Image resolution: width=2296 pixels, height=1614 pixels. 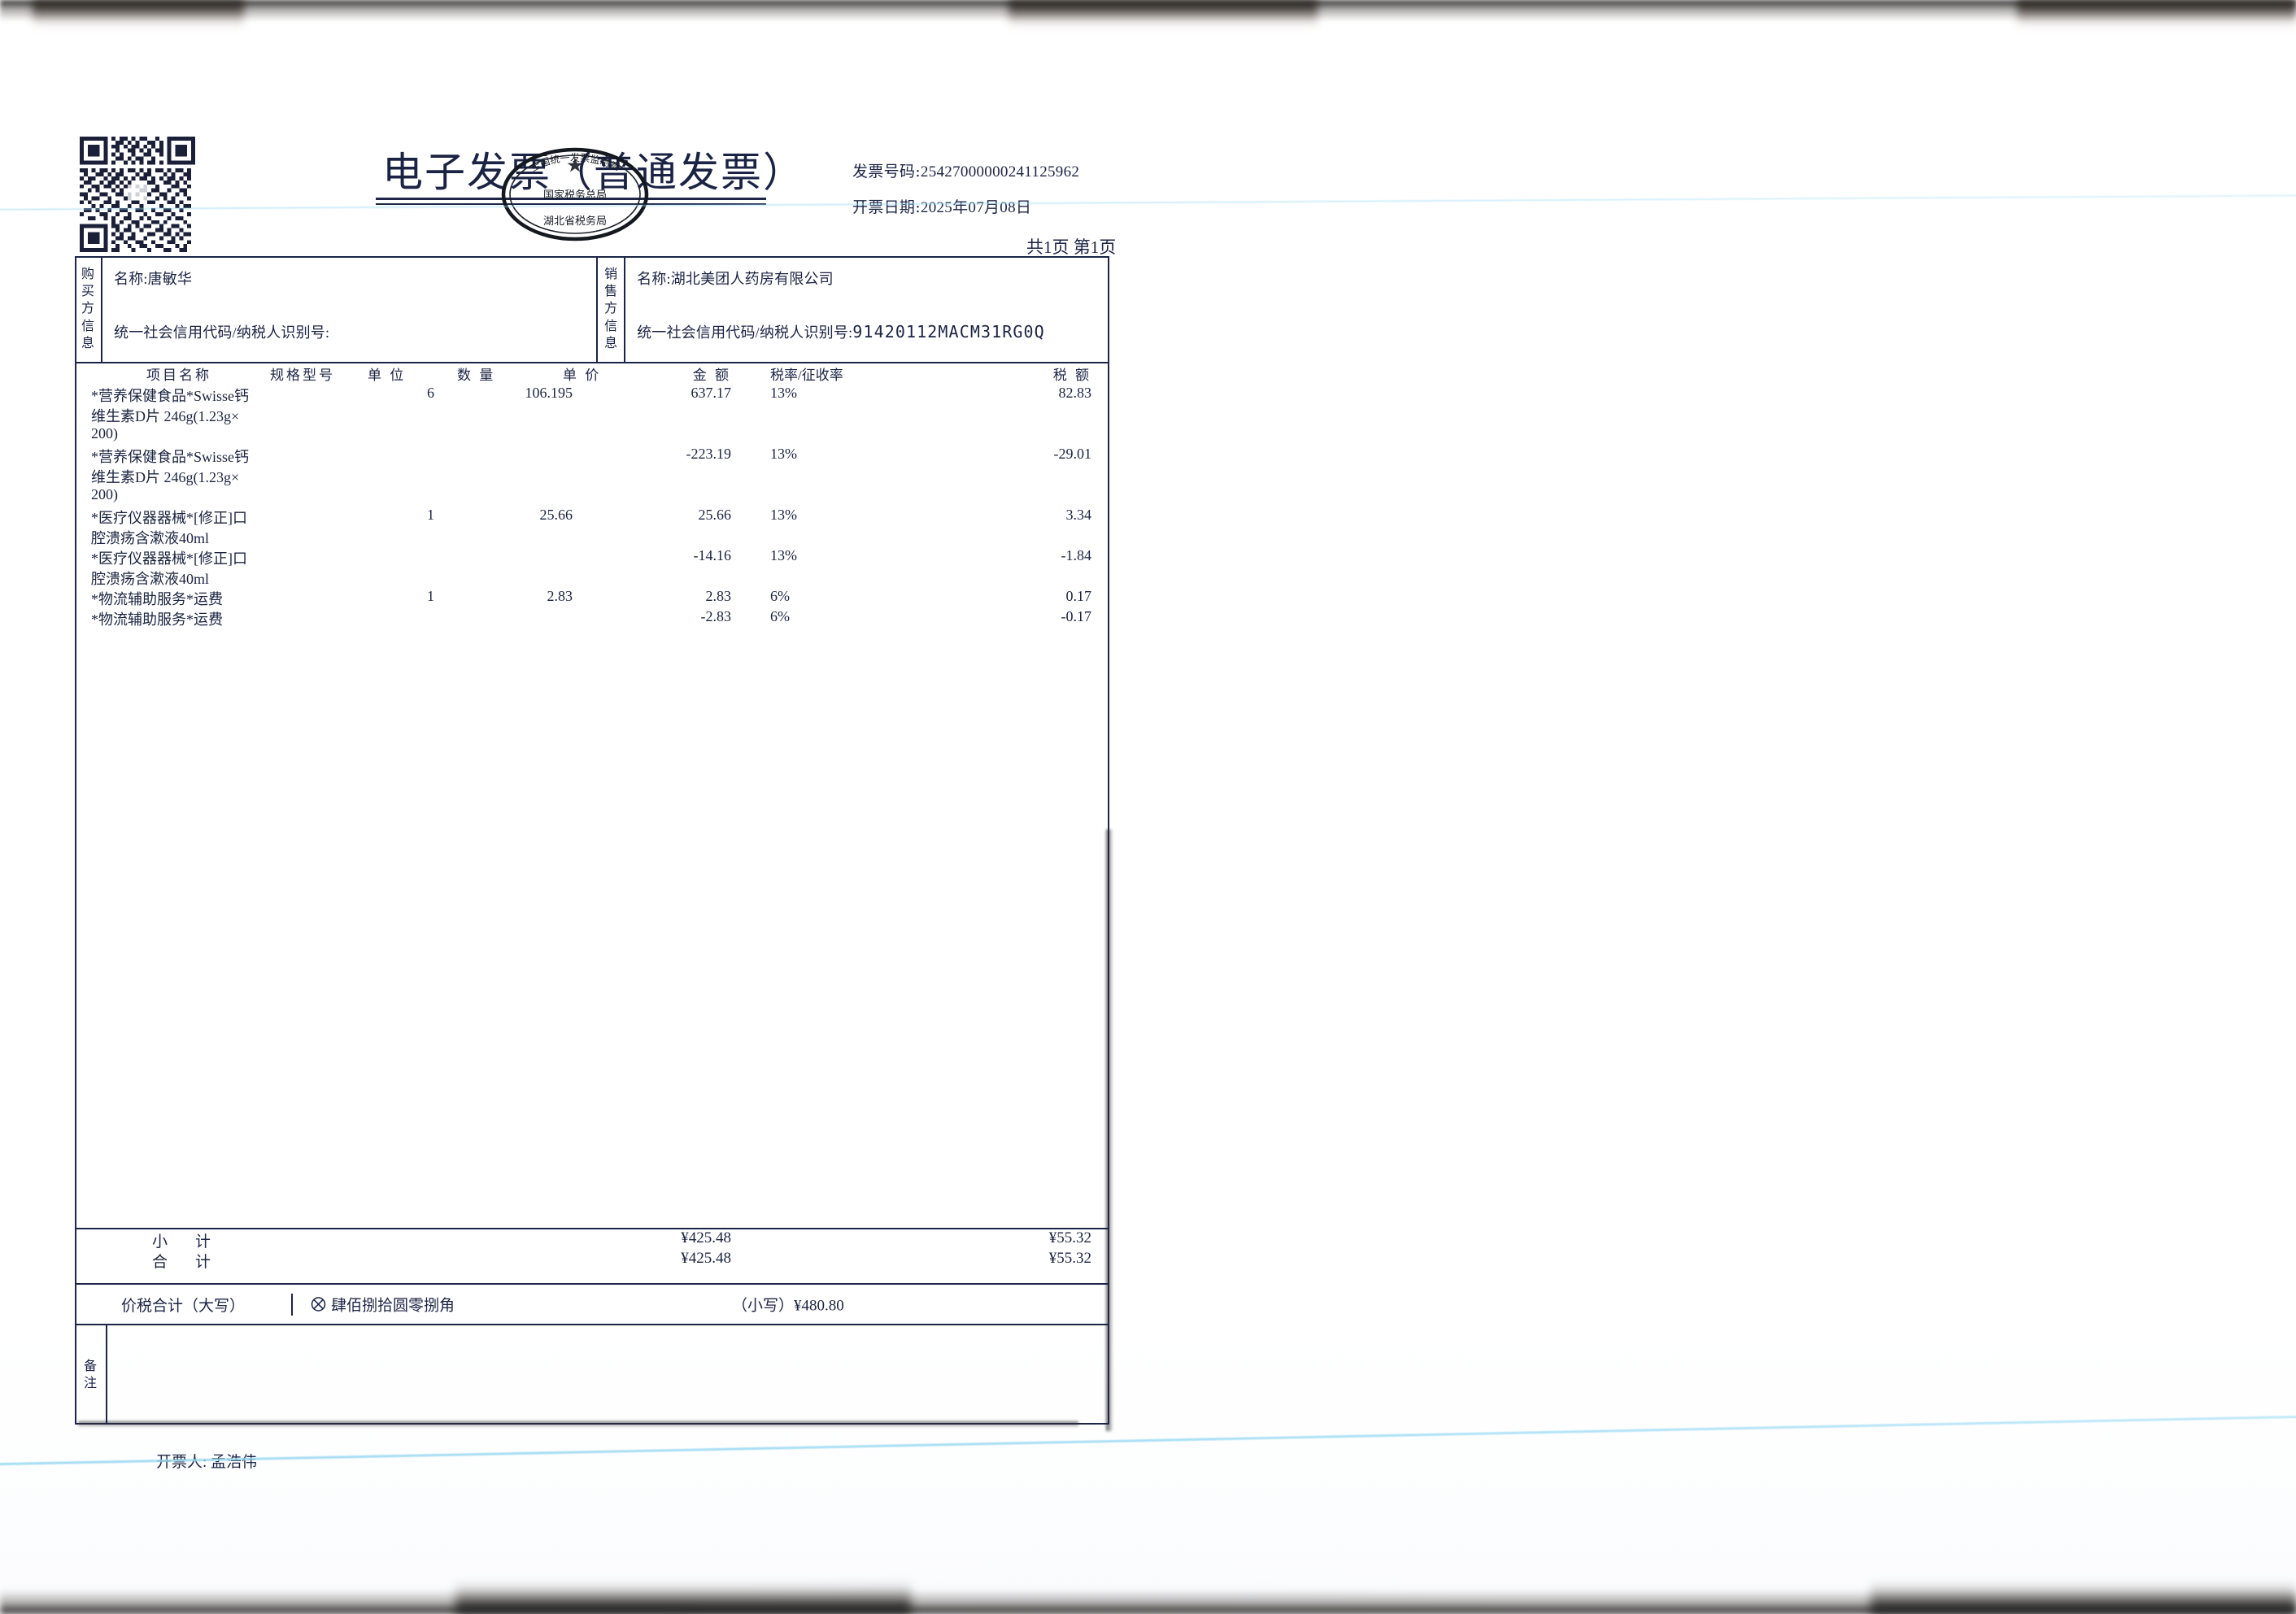 What do you see at coordinates (1079, 515) in the screenshot?
I see `cell-tax: 3.34` at bounding box center [1079, 515].